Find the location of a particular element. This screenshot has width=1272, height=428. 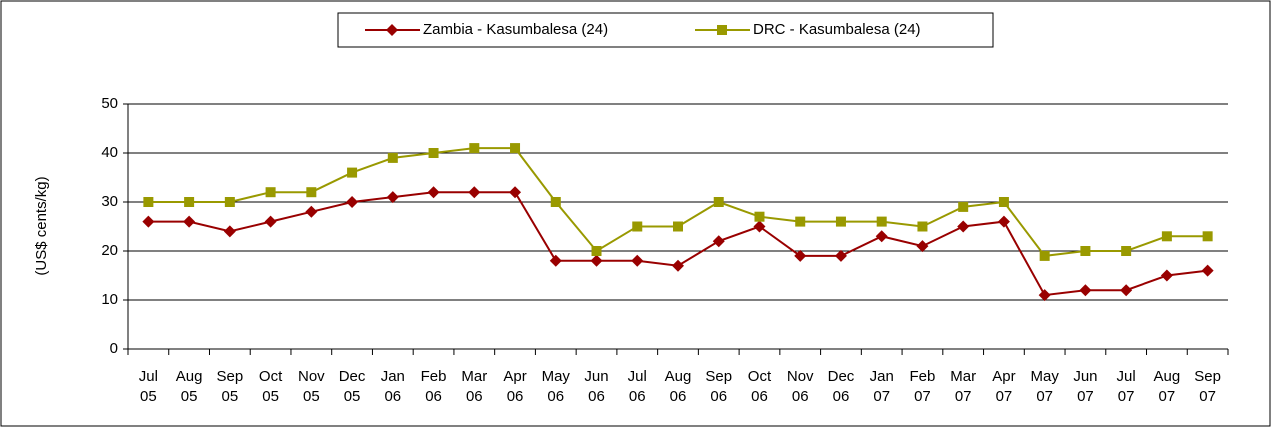

y-tick-label: 0 is located at coordinates (114, 348).